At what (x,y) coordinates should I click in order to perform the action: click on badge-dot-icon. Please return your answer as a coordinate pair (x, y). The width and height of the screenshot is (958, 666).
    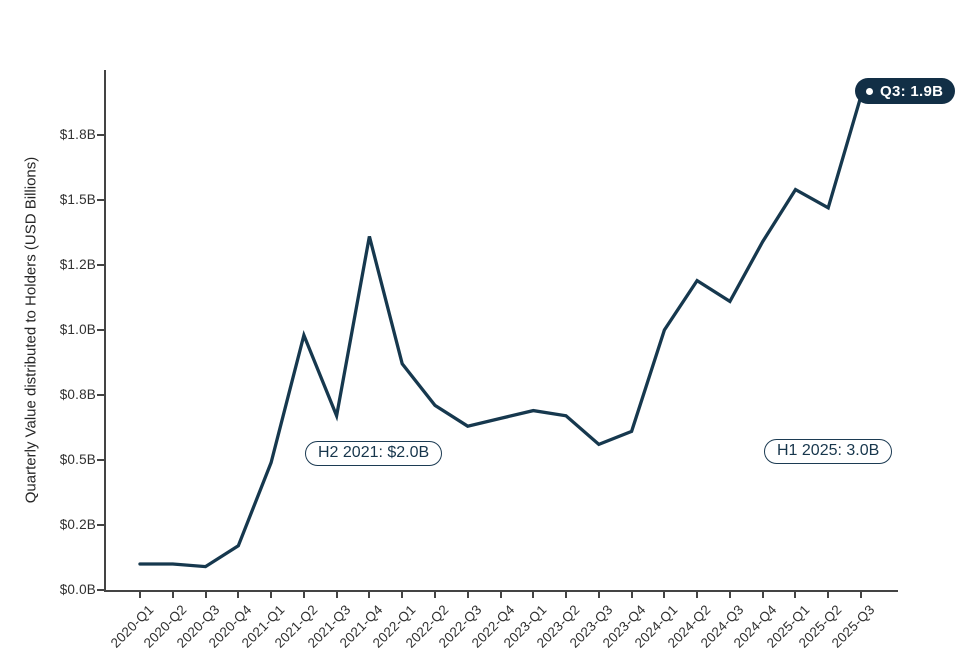
    Looking at the image, I should click on (869, 91).